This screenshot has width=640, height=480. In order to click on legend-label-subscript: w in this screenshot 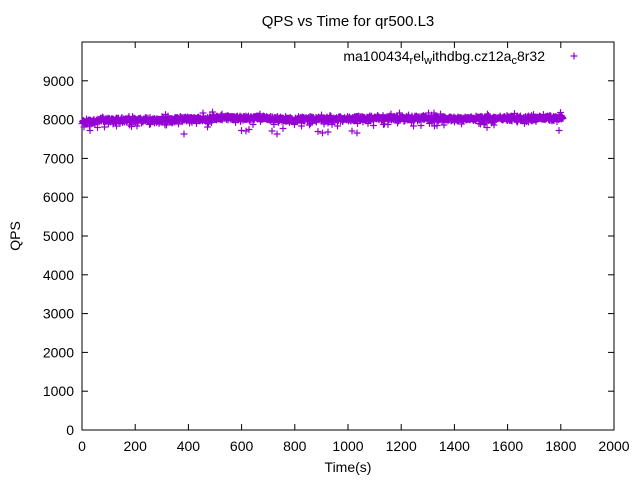, I will do `click(427, 61)`.